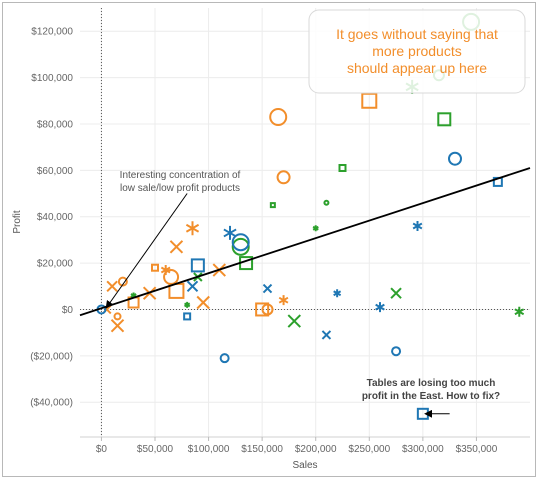  I want to click on y-tick-label: ($20,000), so click(51, 356).